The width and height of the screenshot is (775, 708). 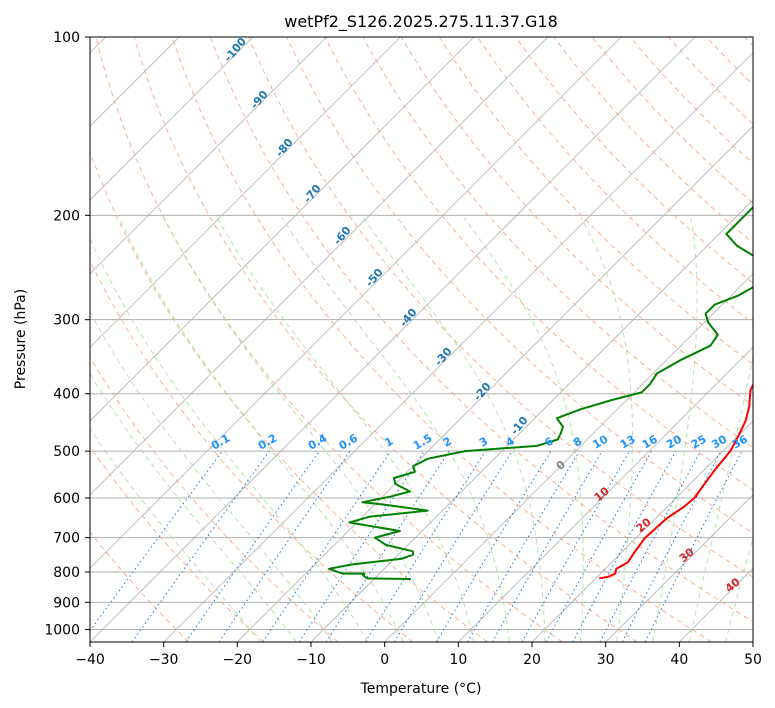 What do you see at coordinates (374, 278) in the screenshot?
I see `dry-adiabat-label: -50` at bounding box center [374, 278].